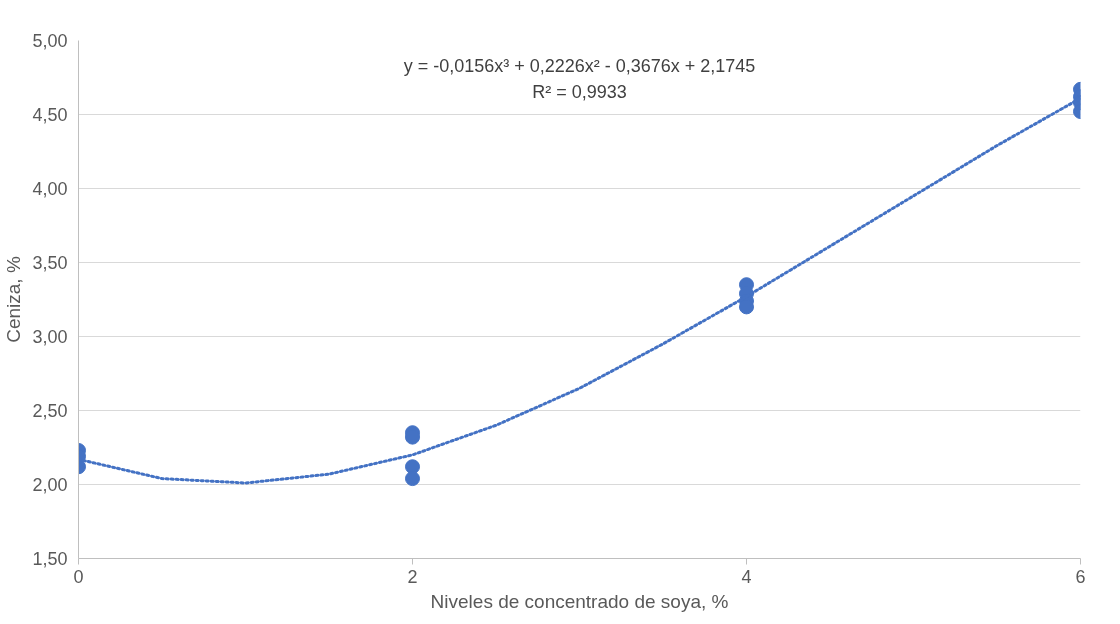 The image size is (1120, 624). Describe the element at coordinates (50, 337) in the screenshot. I see `y-tick-label: 3,00` at that location.